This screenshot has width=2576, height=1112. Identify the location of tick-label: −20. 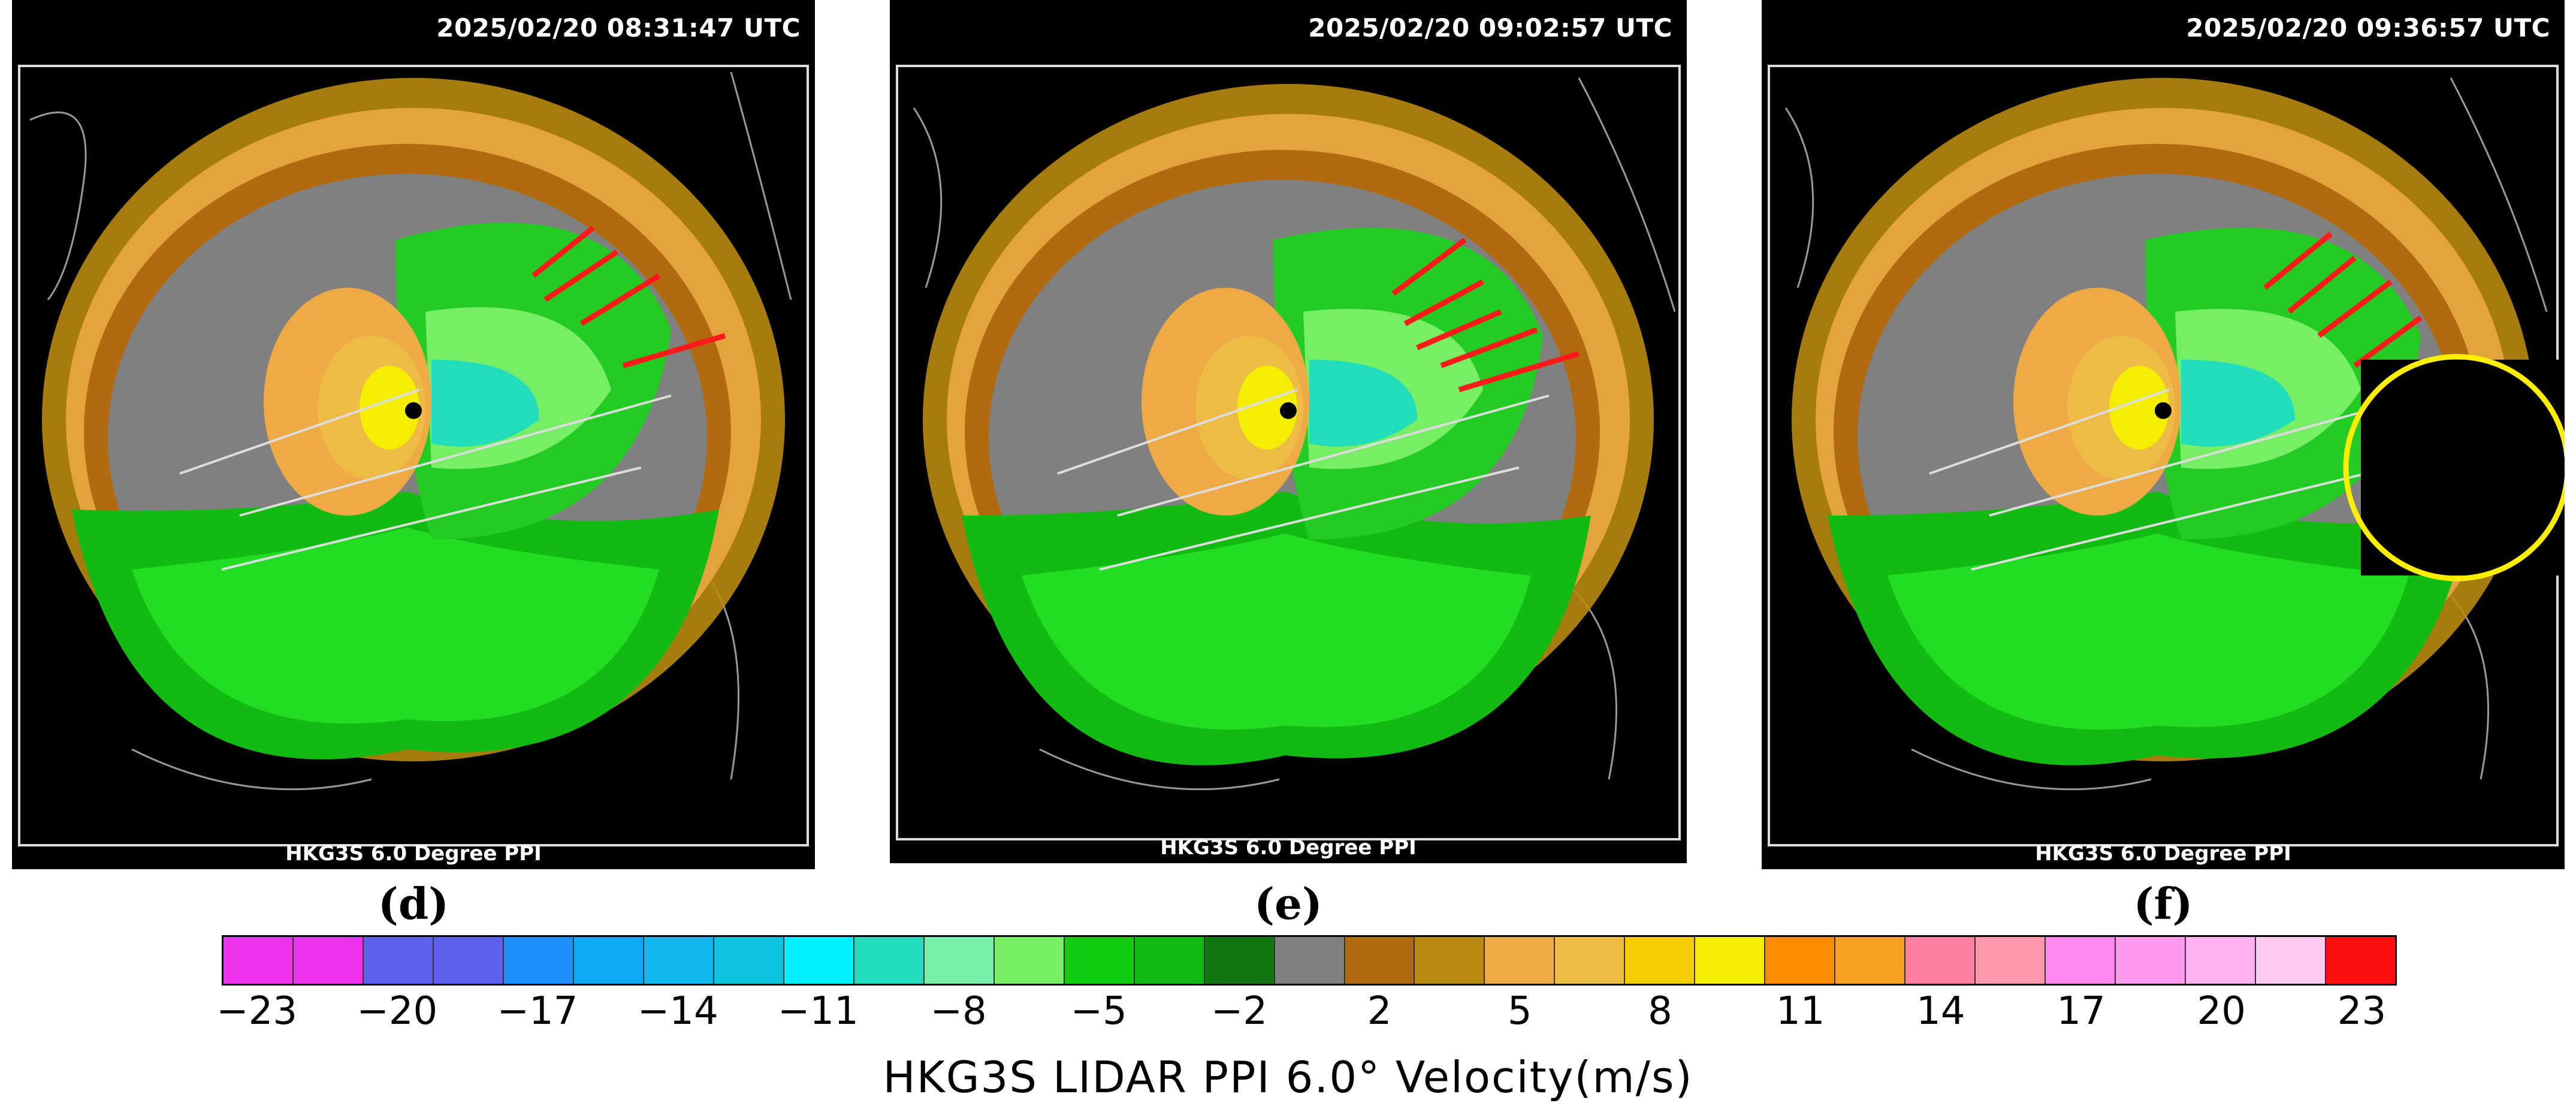
(398, 1011).